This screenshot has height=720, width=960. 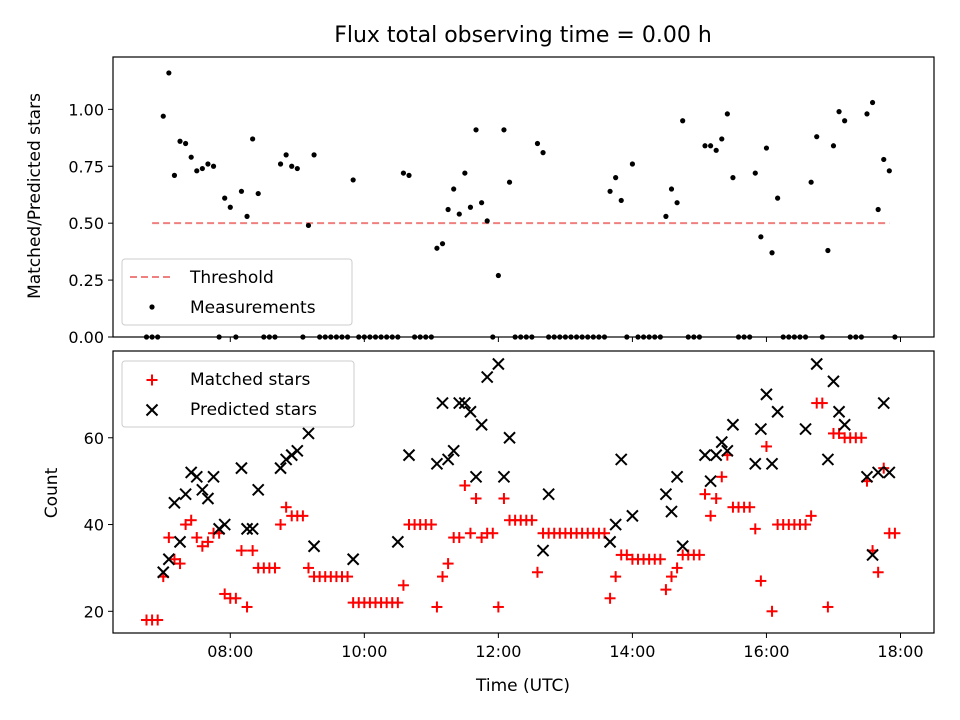 What do you see at coordinates (94, 611) in the screenshot?
I see `y-tick-label-count: 20` at bounding box center [94, 611].